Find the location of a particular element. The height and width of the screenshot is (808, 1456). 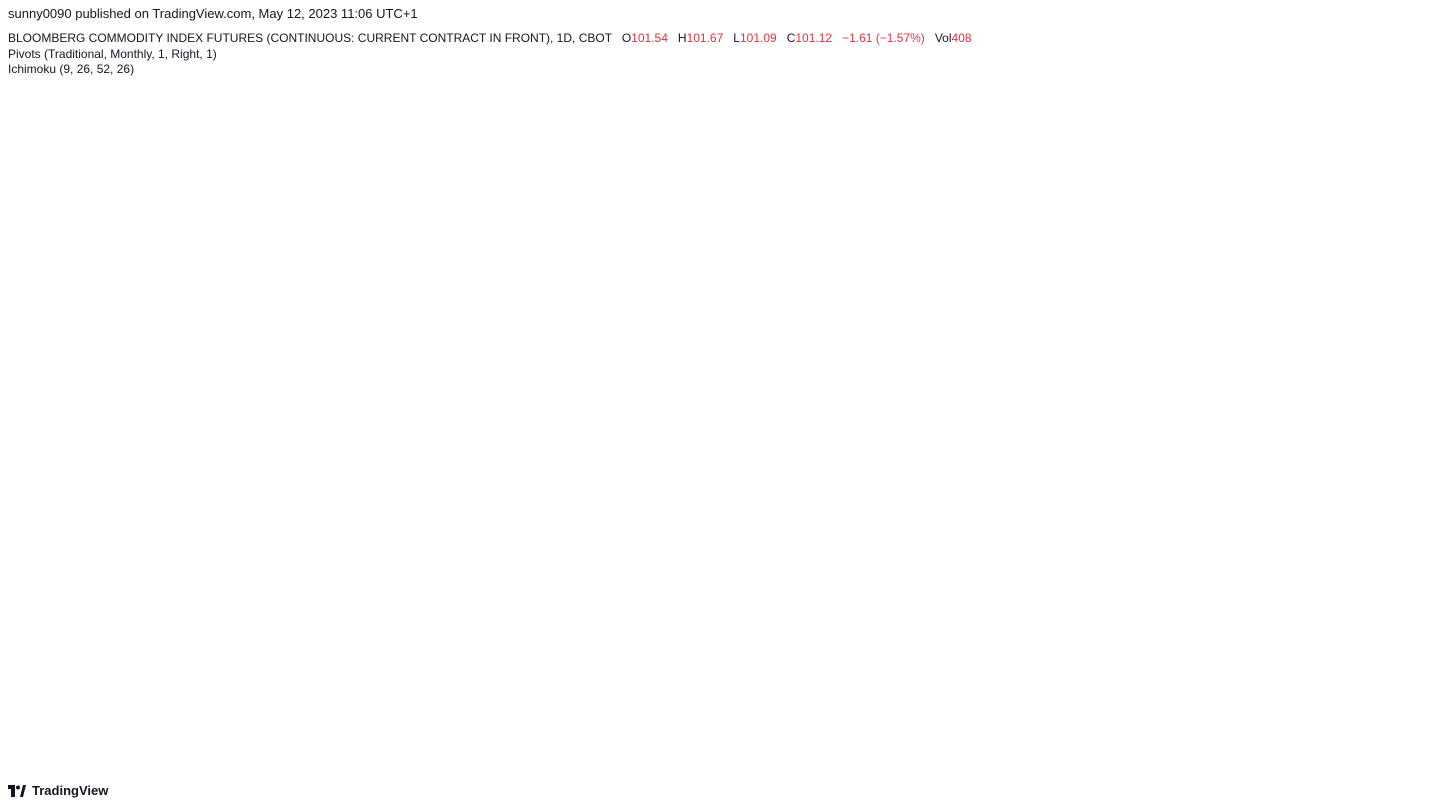

low-marker-box is located at coordinates (1379, 703).